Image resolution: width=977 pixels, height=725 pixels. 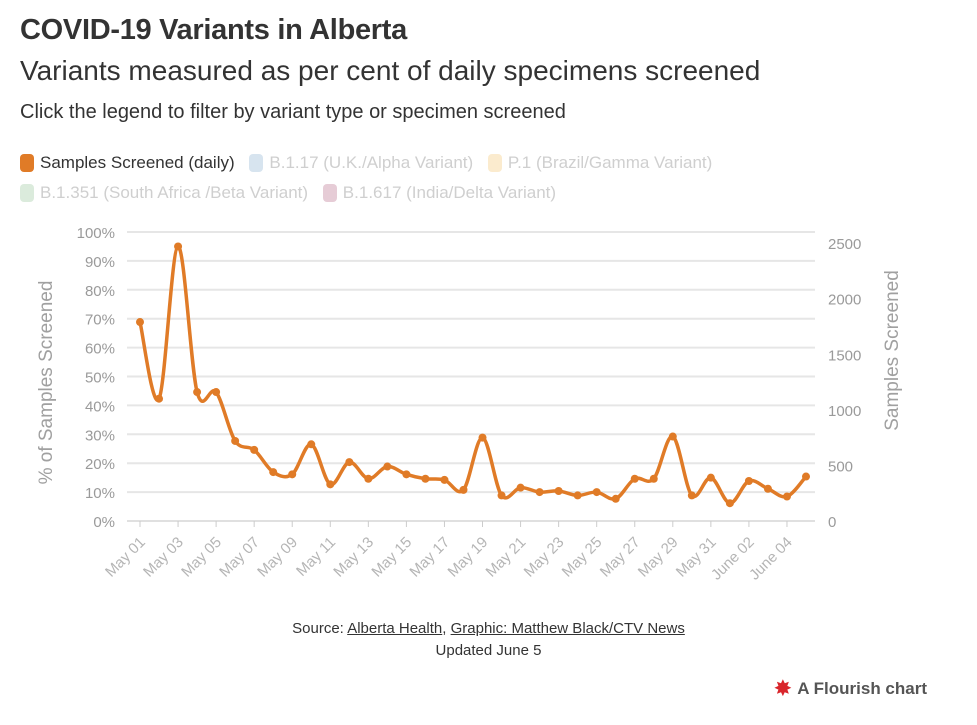 What do you see at coordinates (429, 557) in the screenshot?
I see `x-tick-label: May 17` at bounding box center [429, 557].